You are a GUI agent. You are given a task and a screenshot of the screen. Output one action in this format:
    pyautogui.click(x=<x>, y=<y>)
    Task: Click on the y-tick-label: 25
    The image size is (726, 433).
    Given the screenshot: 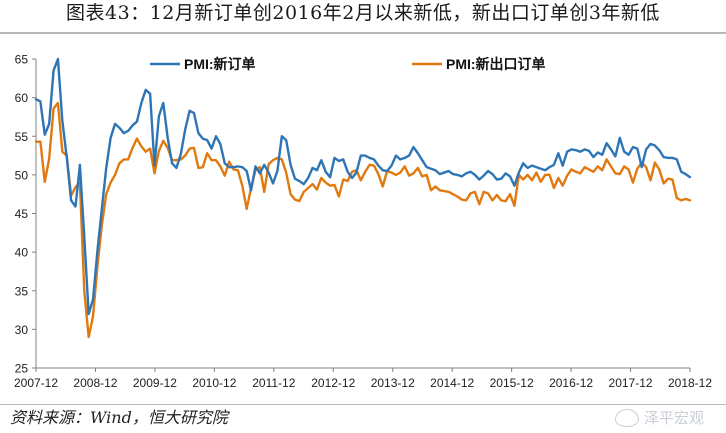 What is the action you would take?
    pyautogui.click(x=22, y=369)
    